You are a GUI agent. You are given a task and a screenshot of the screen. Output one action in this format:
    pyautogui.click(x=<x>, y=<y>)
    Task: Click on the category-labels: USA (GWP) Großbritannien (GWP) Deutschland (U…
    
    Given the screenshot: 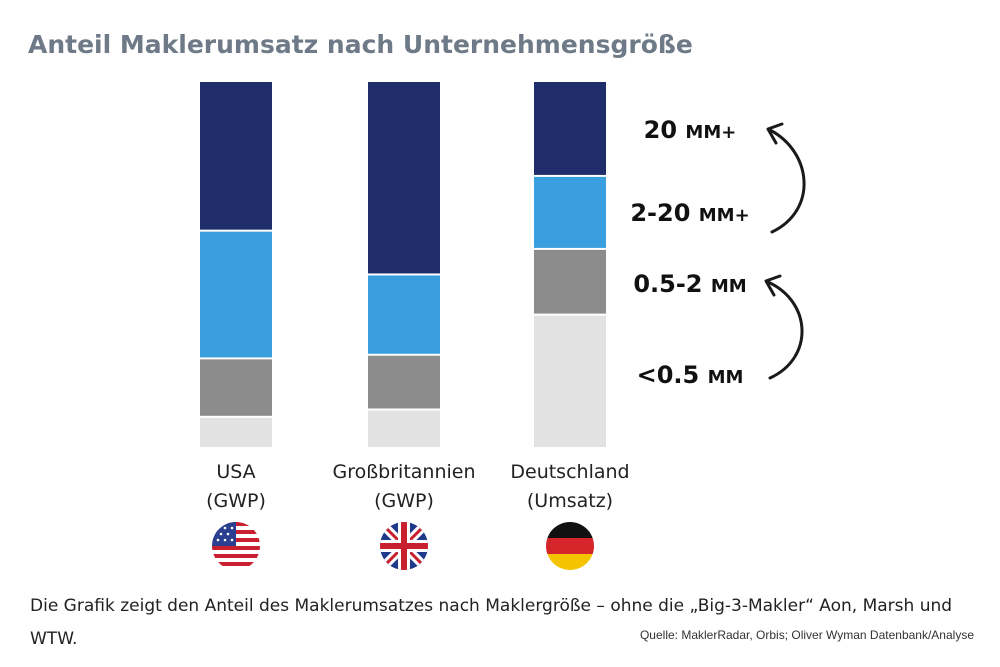 What is the action you would take?
    pyautogui.click(x=418, y=486)
    